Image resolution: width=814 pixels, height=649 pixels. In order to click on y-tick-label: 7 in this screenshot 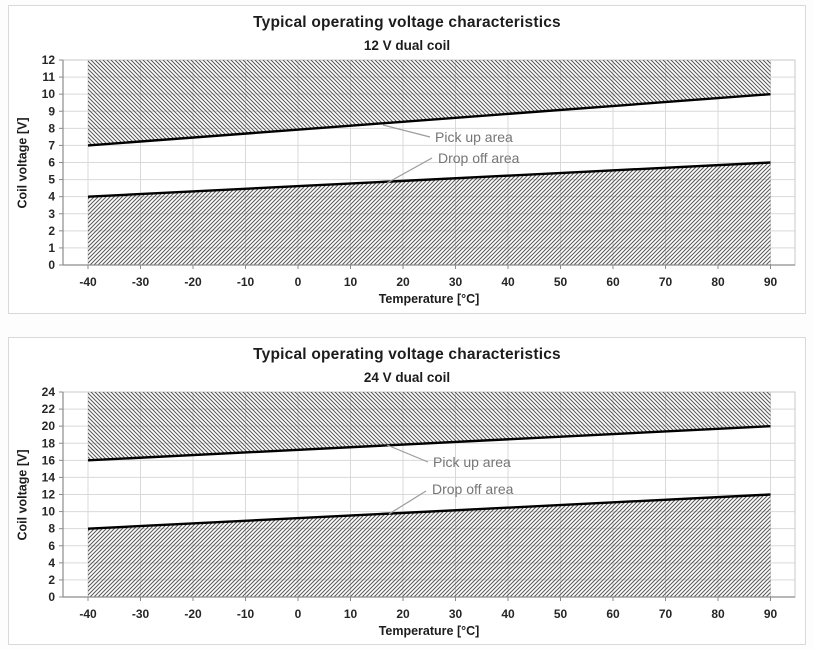, I will do `click(51, 145)`.